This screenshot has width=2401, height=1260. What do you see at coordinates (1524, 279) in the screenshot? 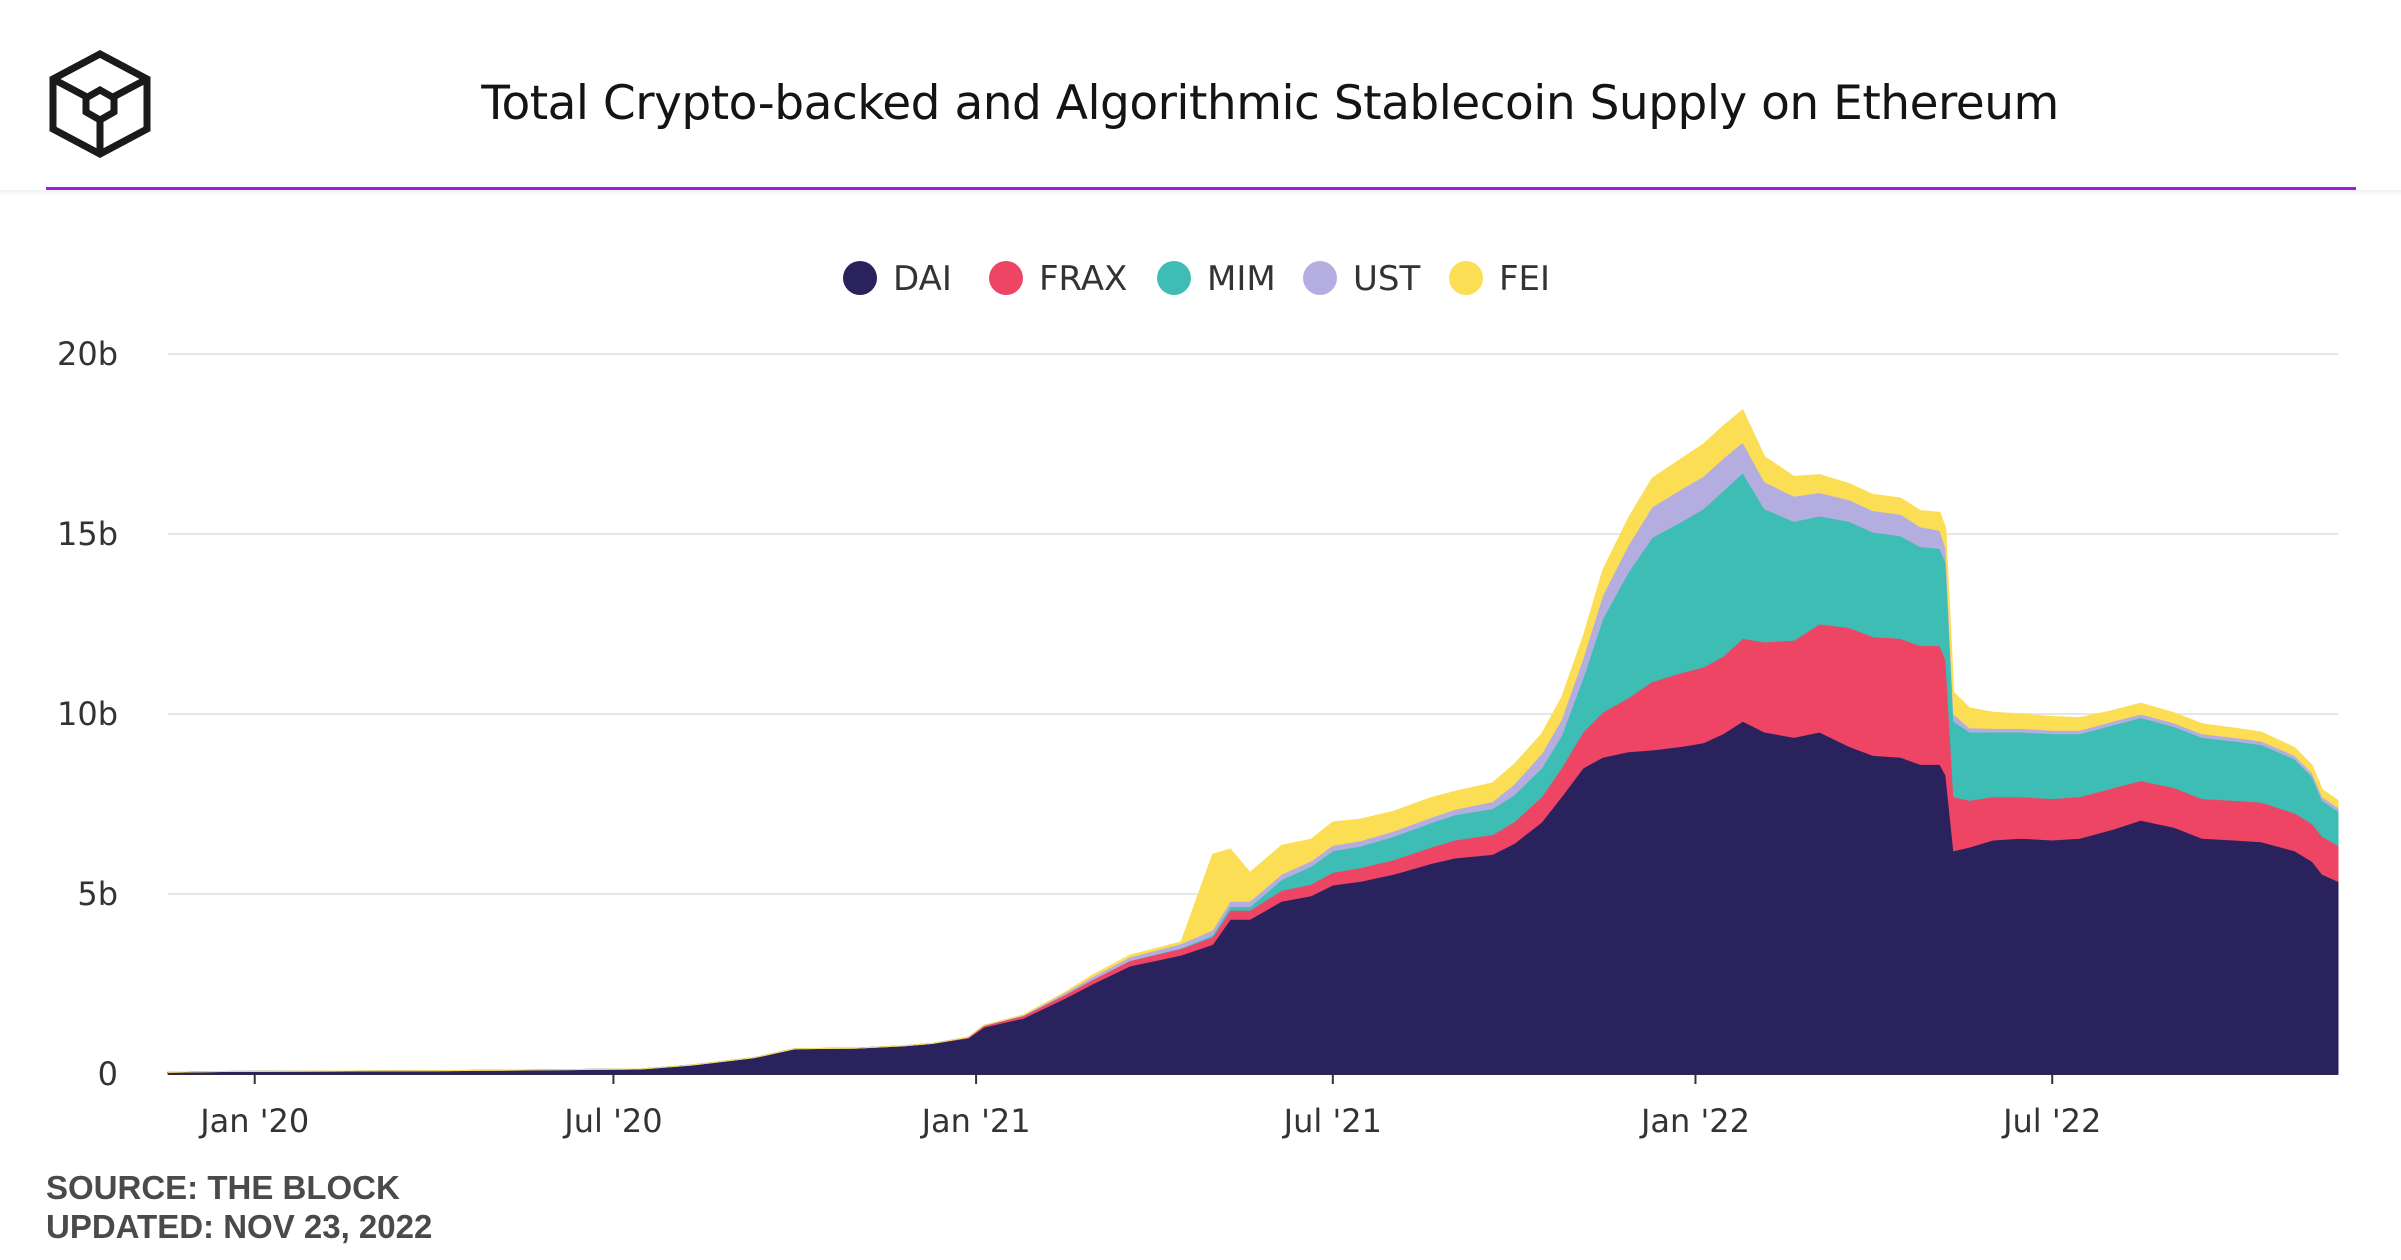
I see `legend-label-fei: FEI` at bounding box center [1524, 279].